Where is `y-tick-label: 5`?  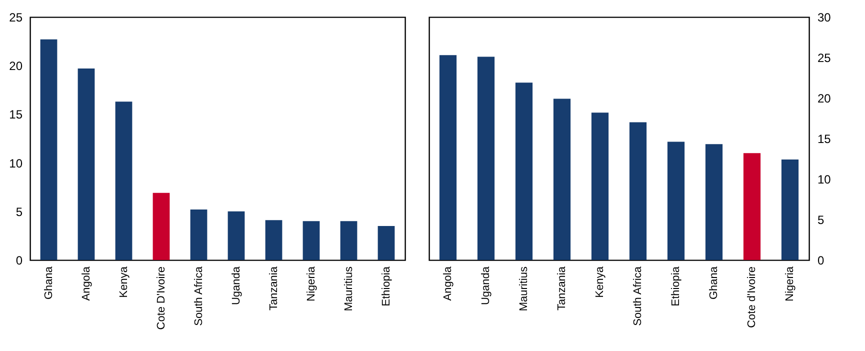
y-tick-label: 5 is located at coordinates (19, 211).